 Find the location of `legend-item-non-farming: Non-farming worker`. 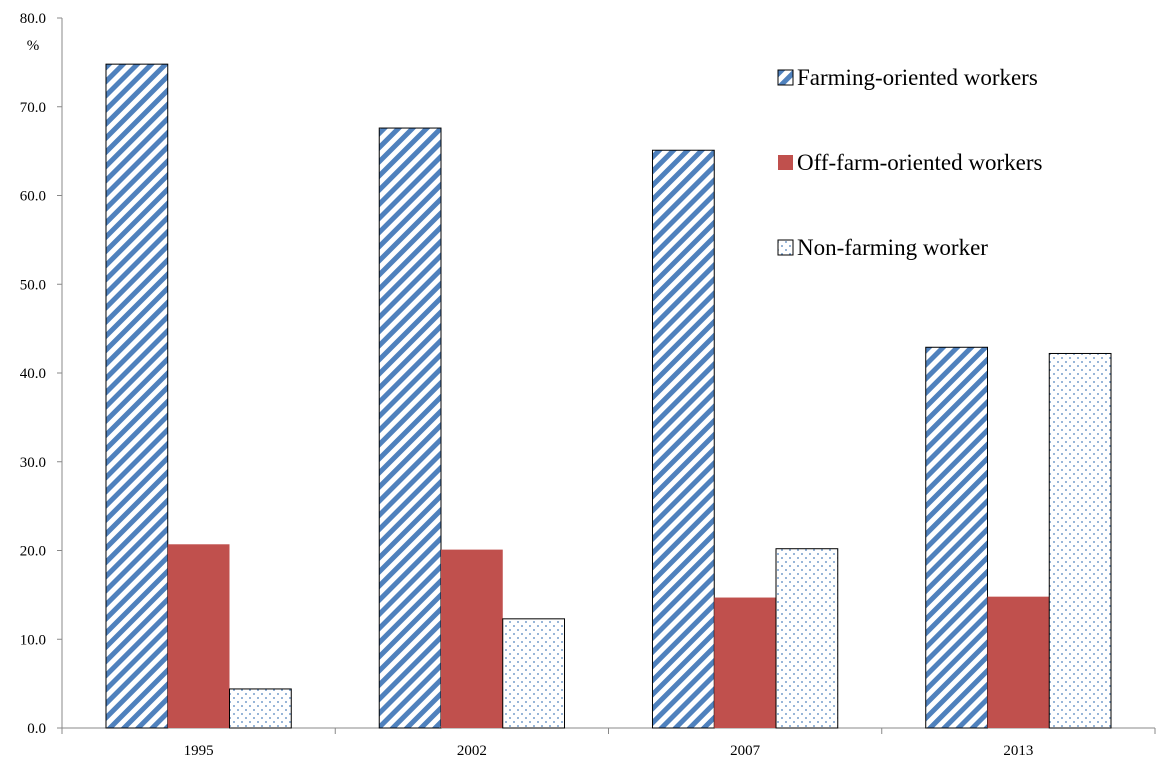

legend-item-non-farming: Non-farming worker is located at coordinates (882, 247).